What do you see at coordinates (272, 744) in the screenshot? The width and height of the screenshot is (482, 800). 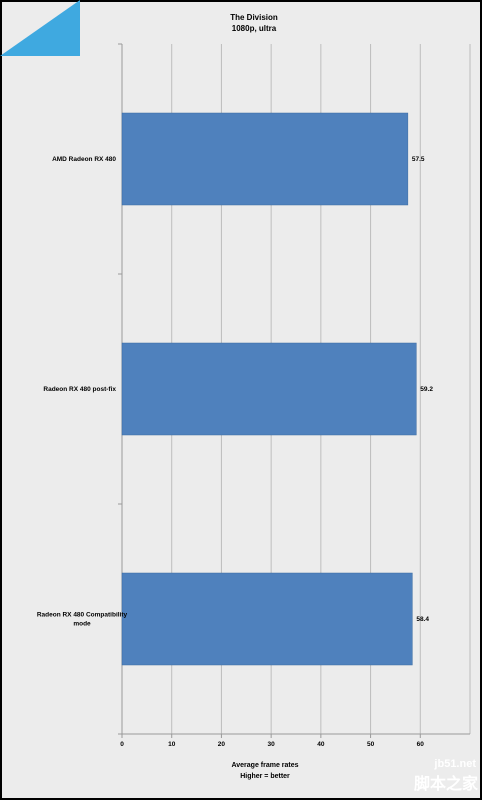 I see `x-tick-label: 30` at bounding box center [272, 744].